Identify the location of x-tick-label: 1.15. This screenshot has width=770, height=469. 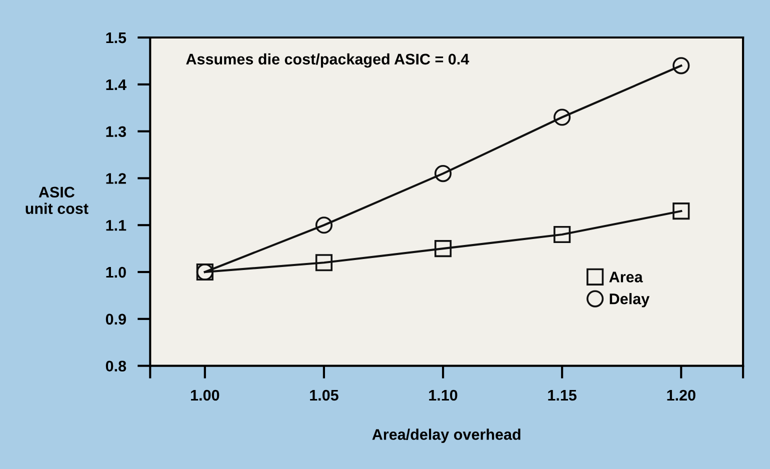
(562, 395).